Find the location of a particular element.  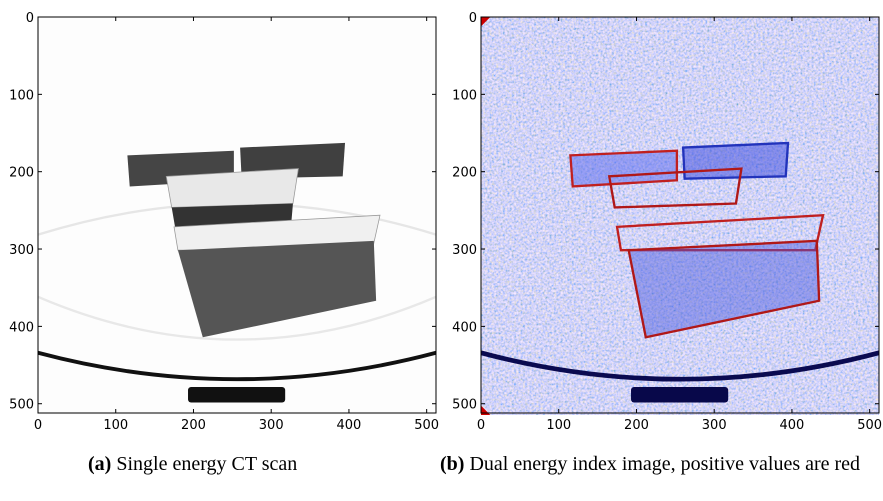

caption-a: (a) Single energy CT scan is located at coordinates (253, 464).